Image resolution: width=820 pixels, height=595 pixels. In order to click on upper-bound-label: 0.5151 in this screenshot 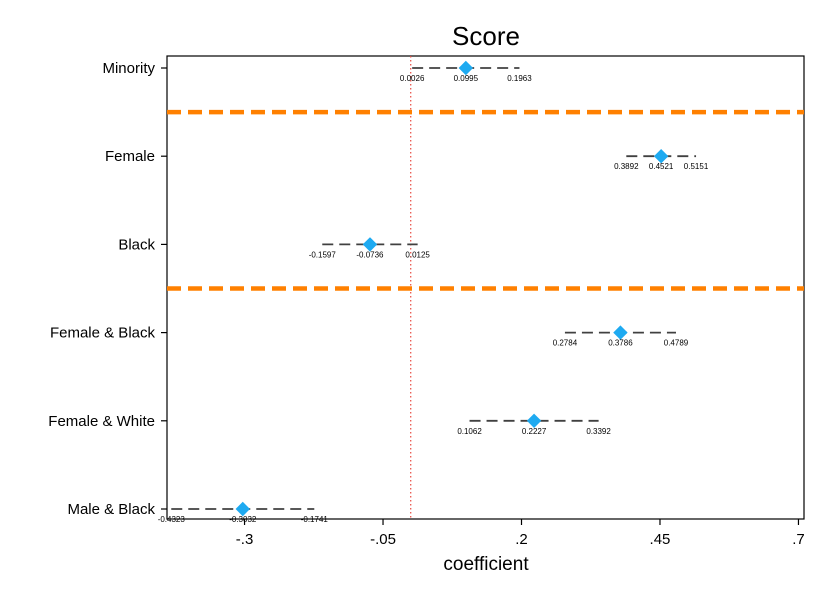, I will do `click(696, 166)`.